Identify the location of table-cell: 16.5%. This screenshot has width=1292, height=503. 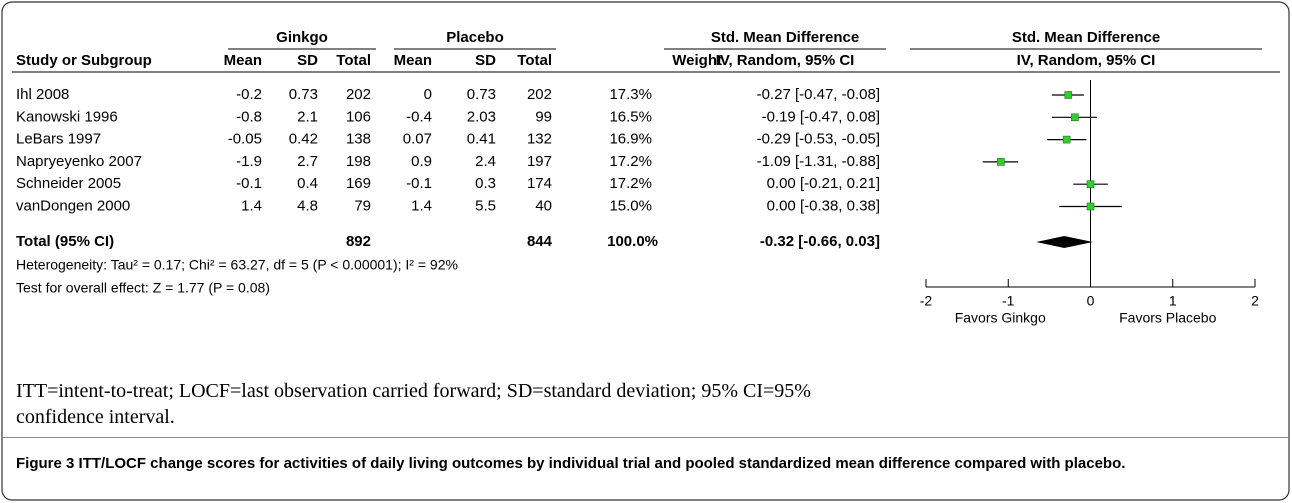
(630, 116).